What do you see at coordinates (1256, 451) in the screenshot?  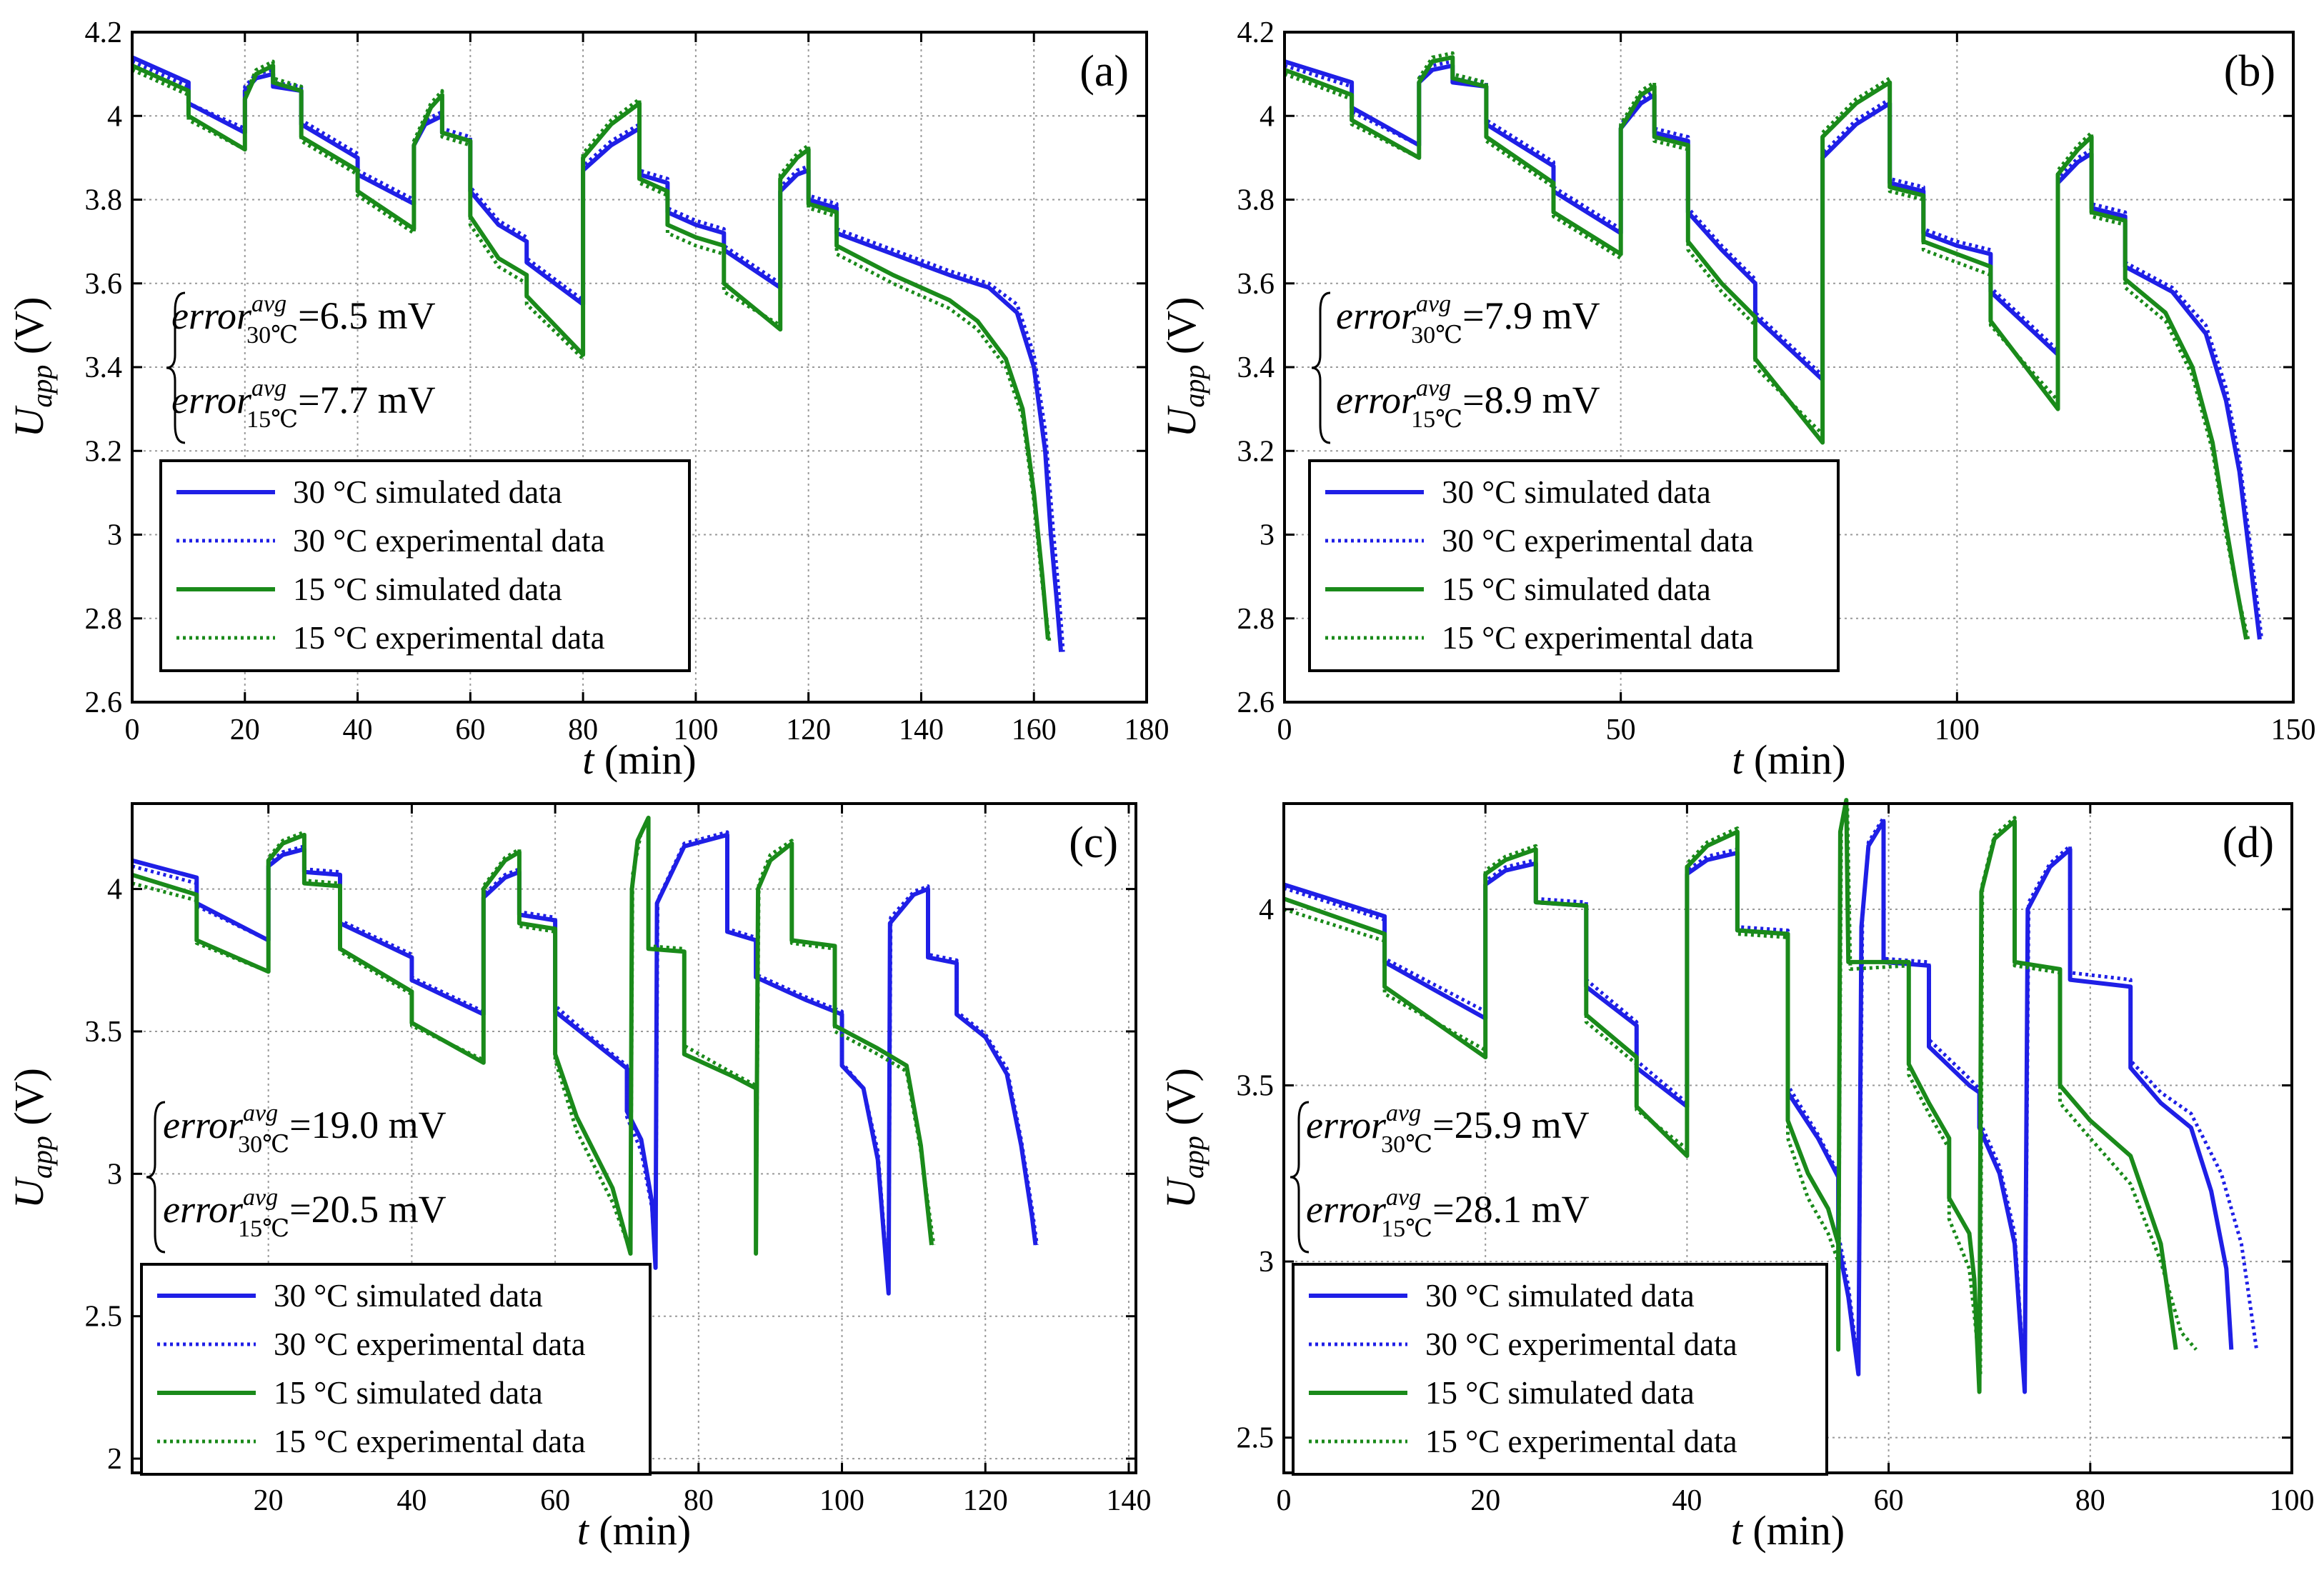 I see `y-tick-label: 3.2` at bounding box center [1256, 451].